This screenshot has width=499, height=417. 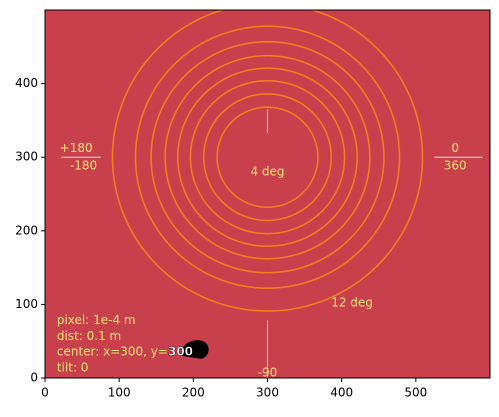 What do you see at coordinates (26, 230) in the screenshot?
I see `y-tick-label: 200` at bounding box center [26, 230].